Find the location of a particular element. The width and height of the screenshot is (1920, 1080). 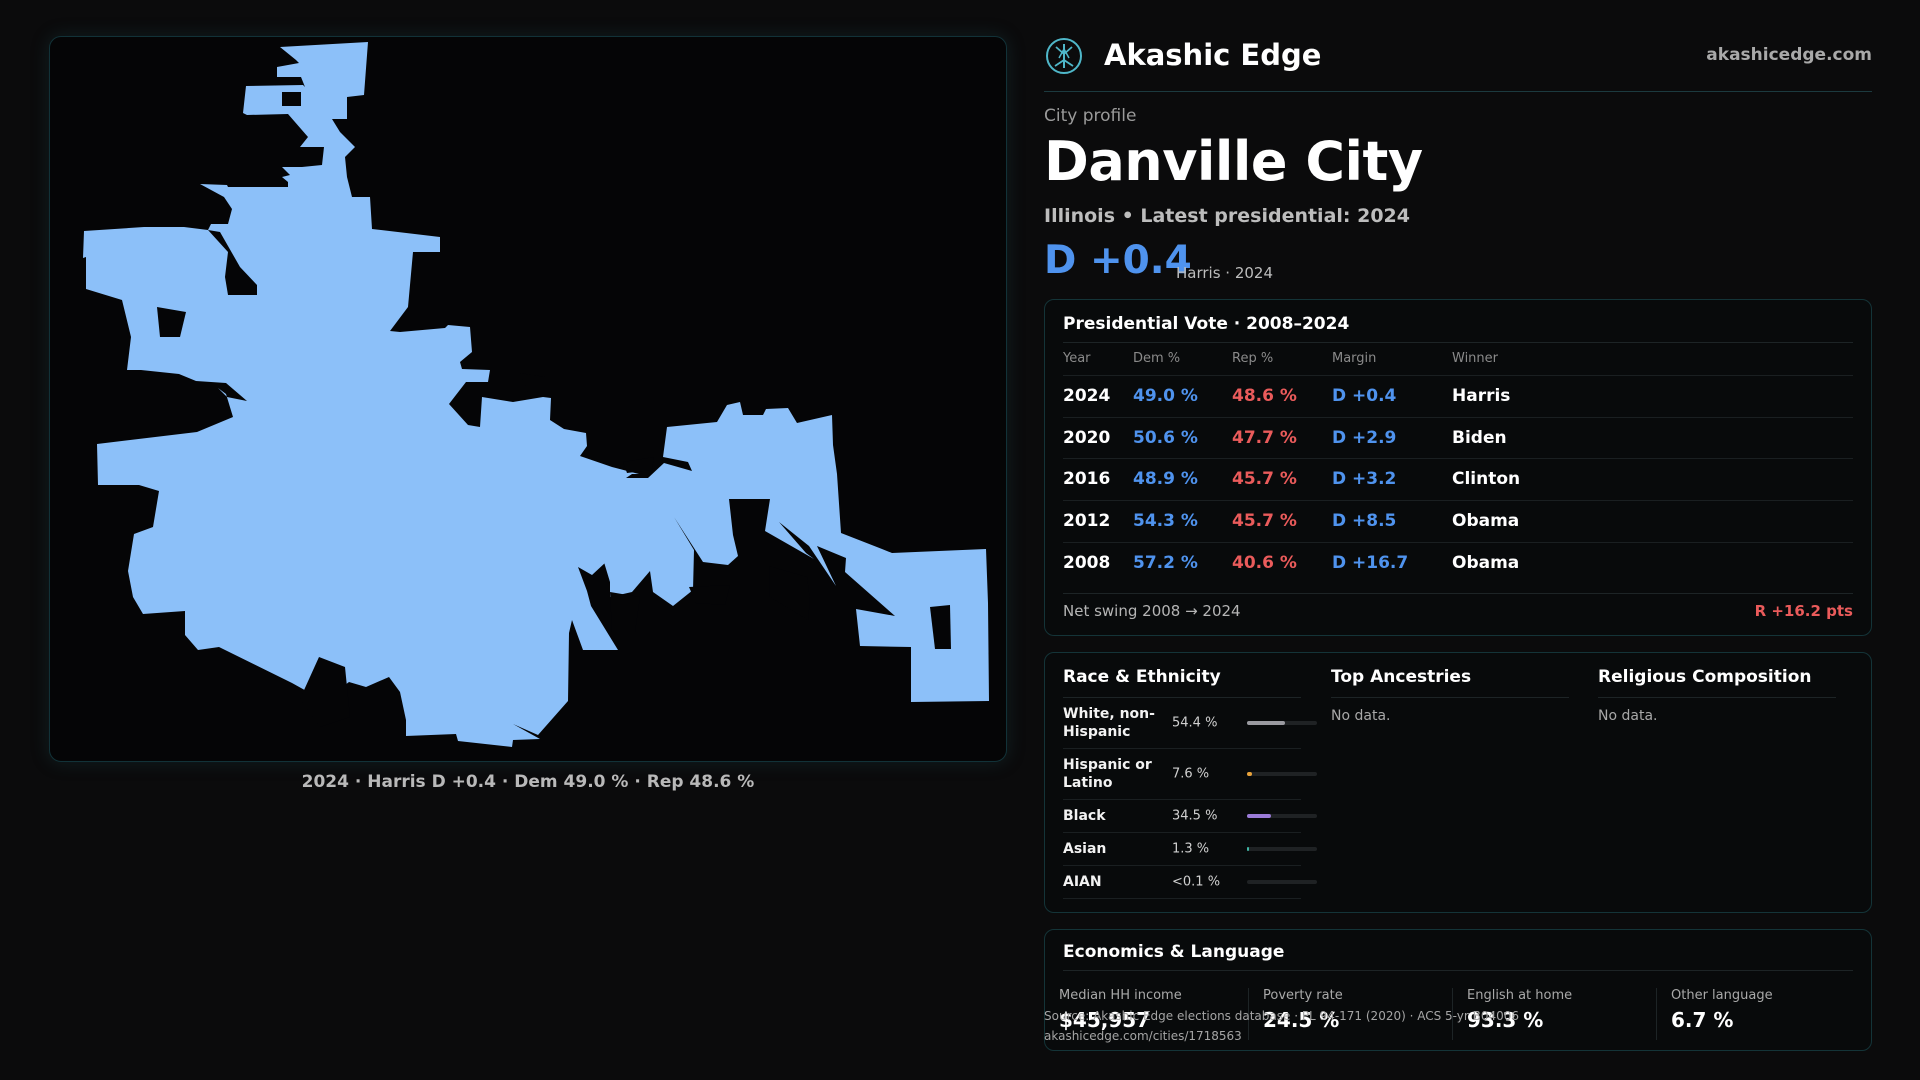

cell-dem: 54.3 % is located at coordinates (1165, 521).